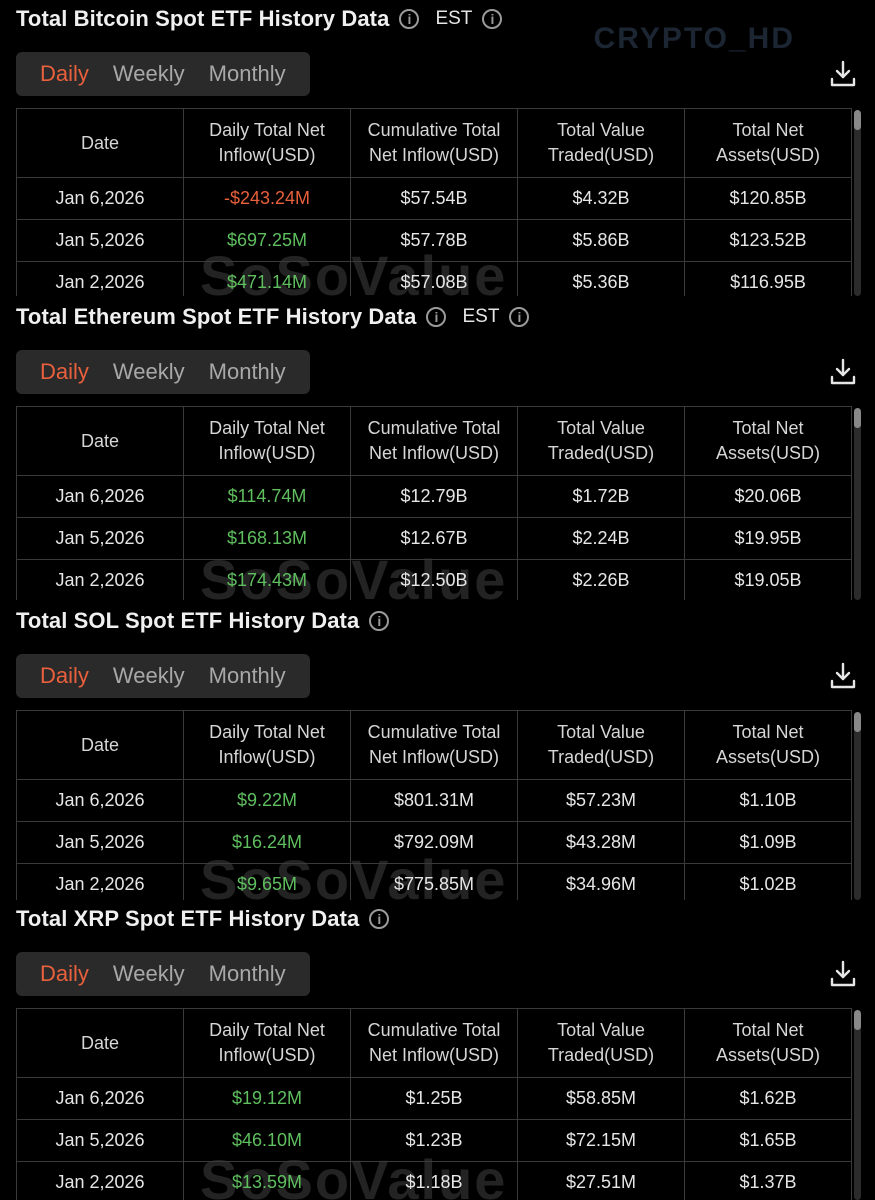 The width and height of the screenshot is (875, 1200). What do you see at coordinates (601, 278) in the screenshot?
I see `cell-traded: $5.36B` at bounding box center [601, 278].